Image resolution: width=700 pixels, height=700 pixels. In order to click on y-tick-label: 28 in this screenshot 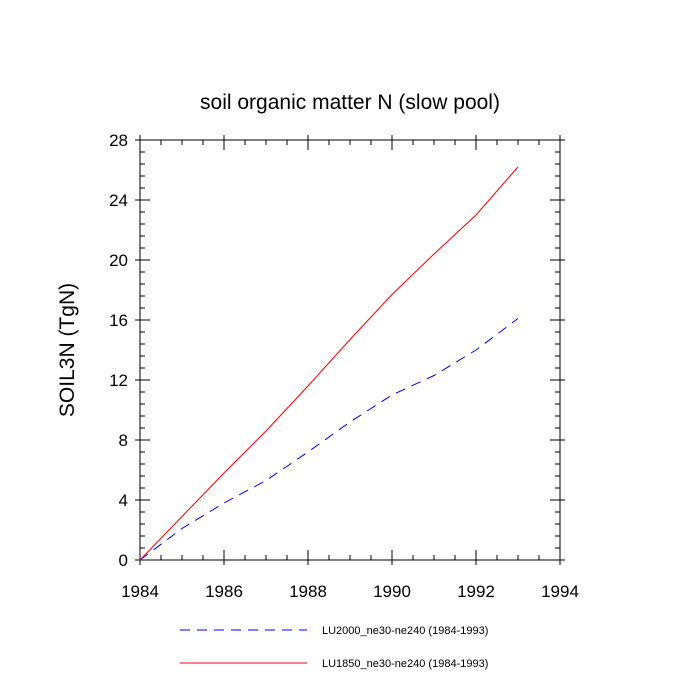, I will do `click(118, 140)`.